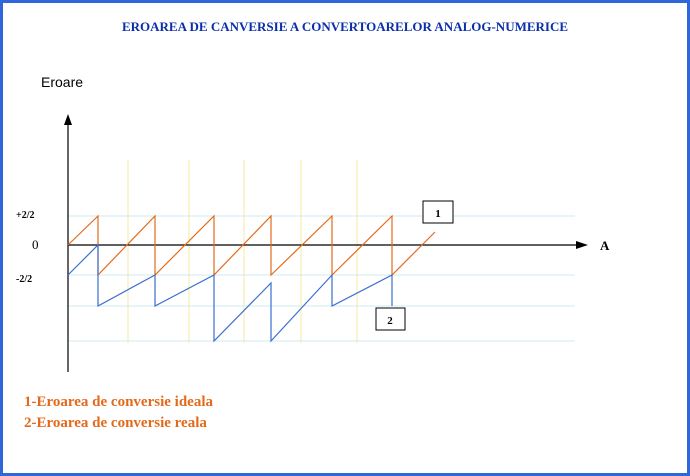 This screenshot has height=476, width=690. I want to click on callout-ideal-box, so click(438, 212).